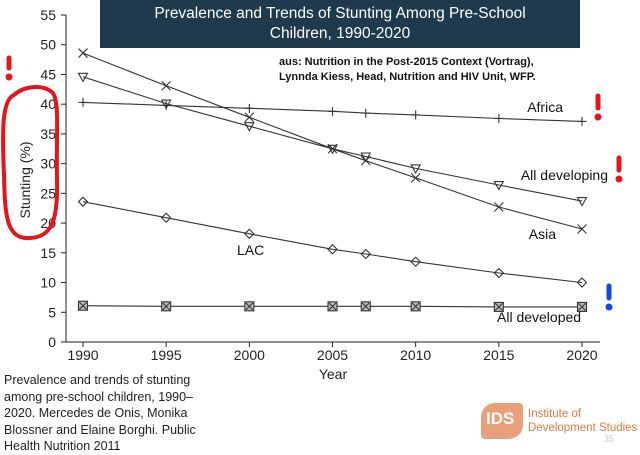 The width and height of the screenshot is (640, 455). Describe the element at coordinates (539, 317) in the screenshot. I see `series-label: All developed` at that location.